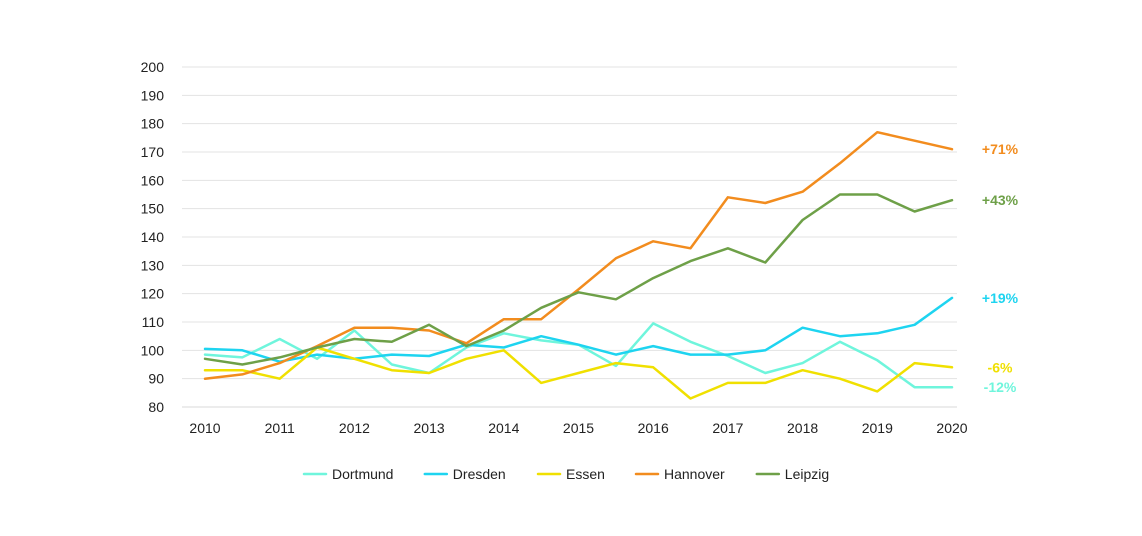 The height and width of the screenshot is (536, 1142). Describe the element at coordinates (727, 428) in the screenshot. I see `x-tick-label: 2017` at that location.